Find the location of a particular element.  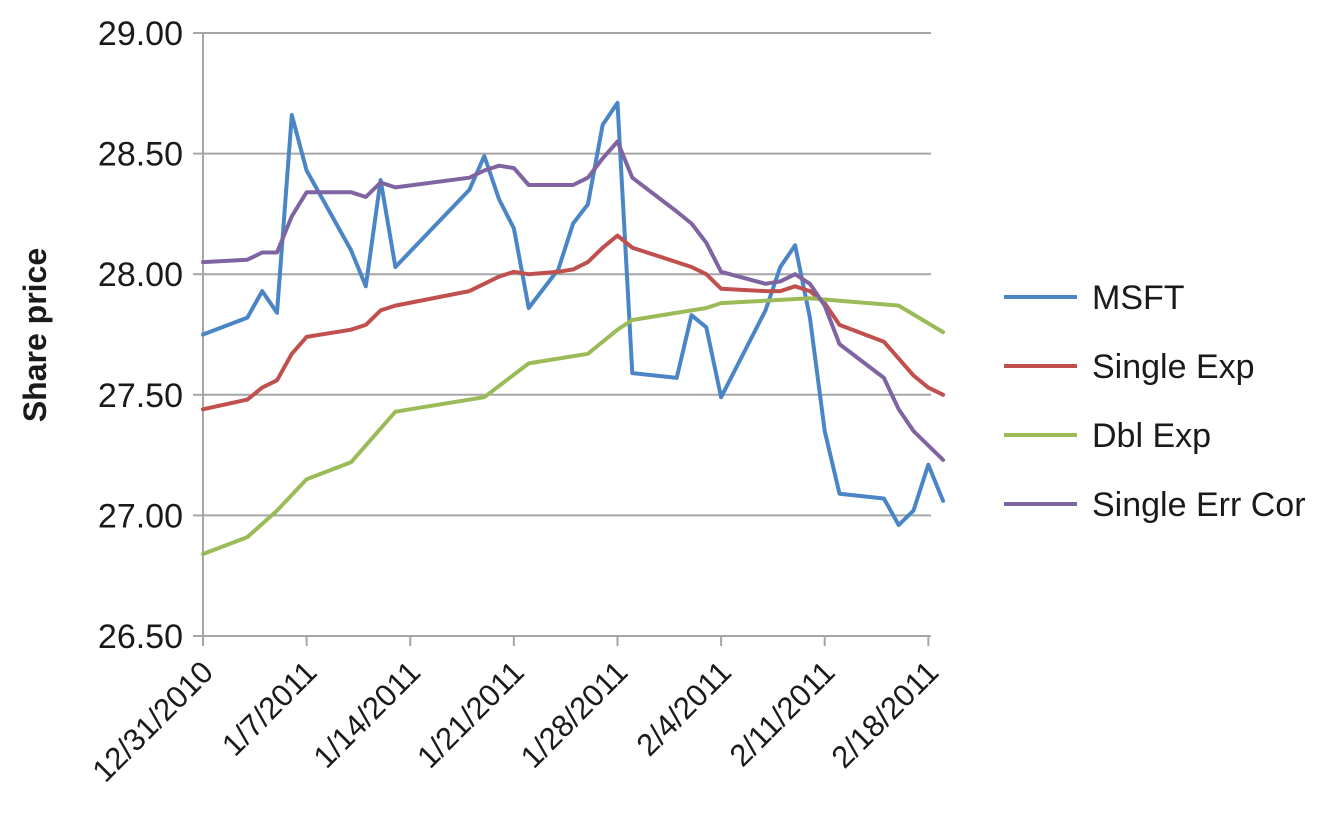

legend-label-single-err-cor: Single Err Cor is located at coordinates (1199, 505).